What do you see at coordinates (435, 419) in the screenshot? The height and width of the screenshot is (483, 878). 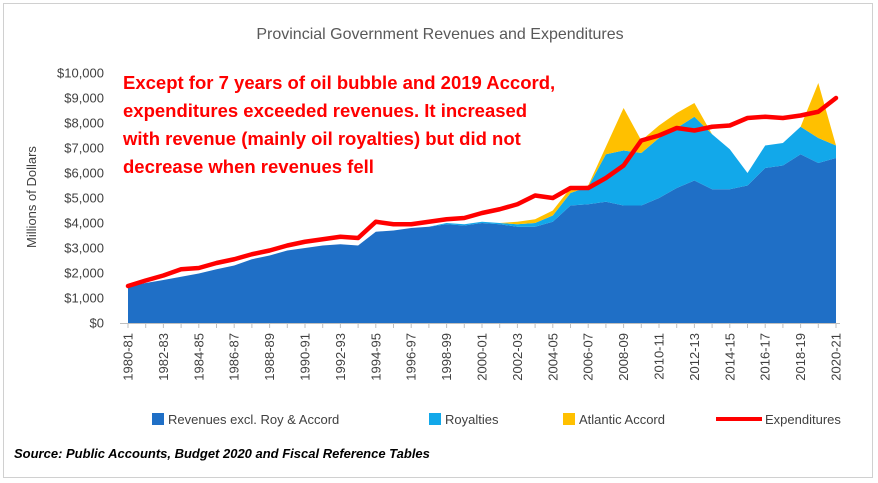 I see `legend-swatch-royalties` at bounding box center [435, 419].